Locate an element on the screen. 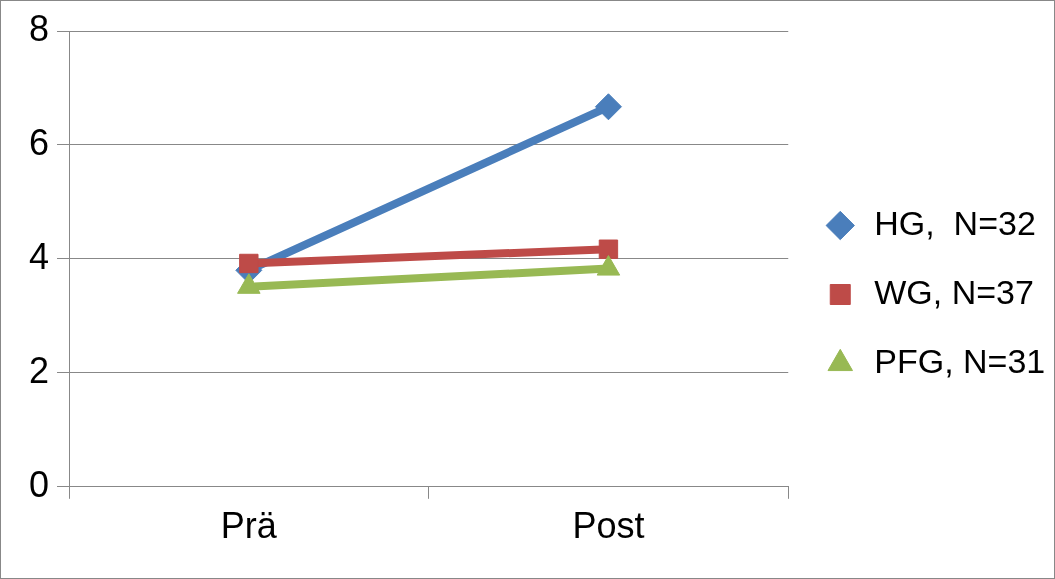 This screenshot has height=579, width=1055. x-tick-label: Post is located at coordinates (608, 526).